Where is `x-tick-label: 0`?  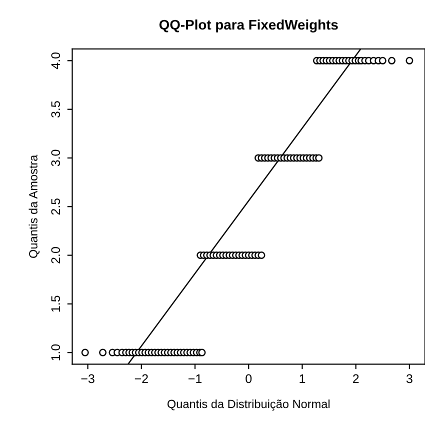 x-tick-label: 0 is located at coordinates (249, 379).